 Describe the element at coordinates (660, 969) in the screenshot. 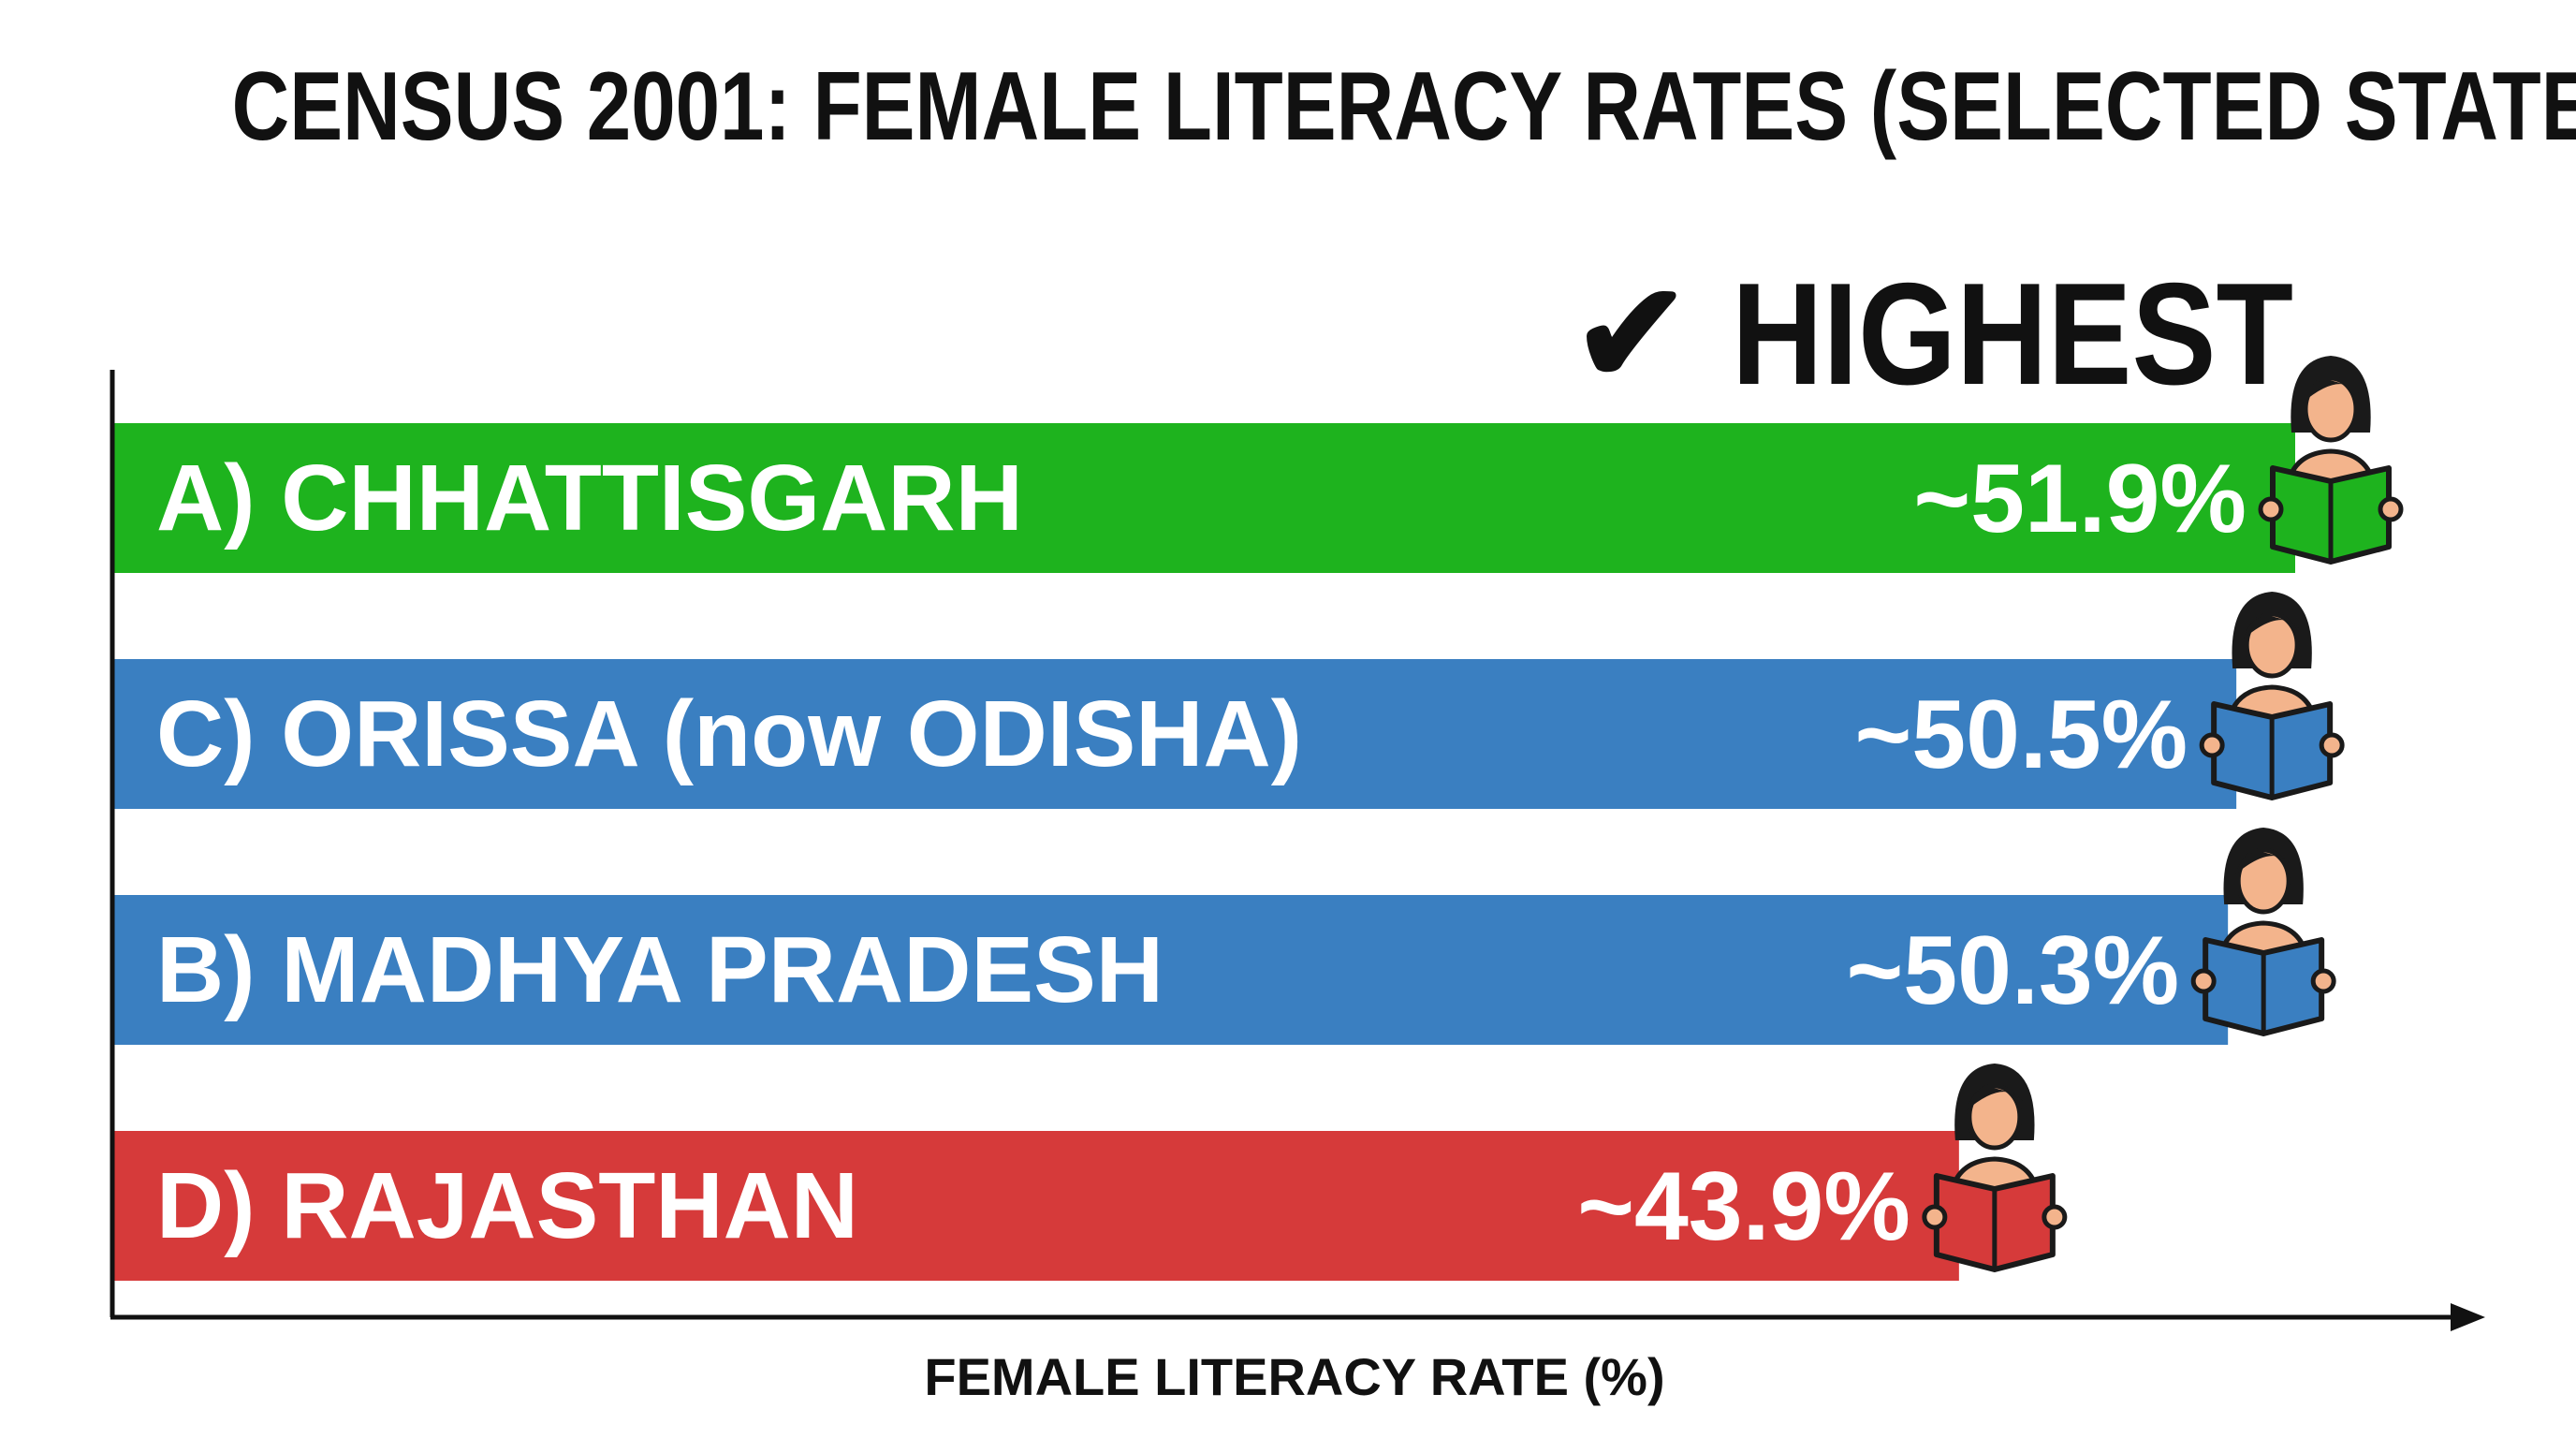

I see `bar-category-label: B) MADHYA PRADESH` at that location.